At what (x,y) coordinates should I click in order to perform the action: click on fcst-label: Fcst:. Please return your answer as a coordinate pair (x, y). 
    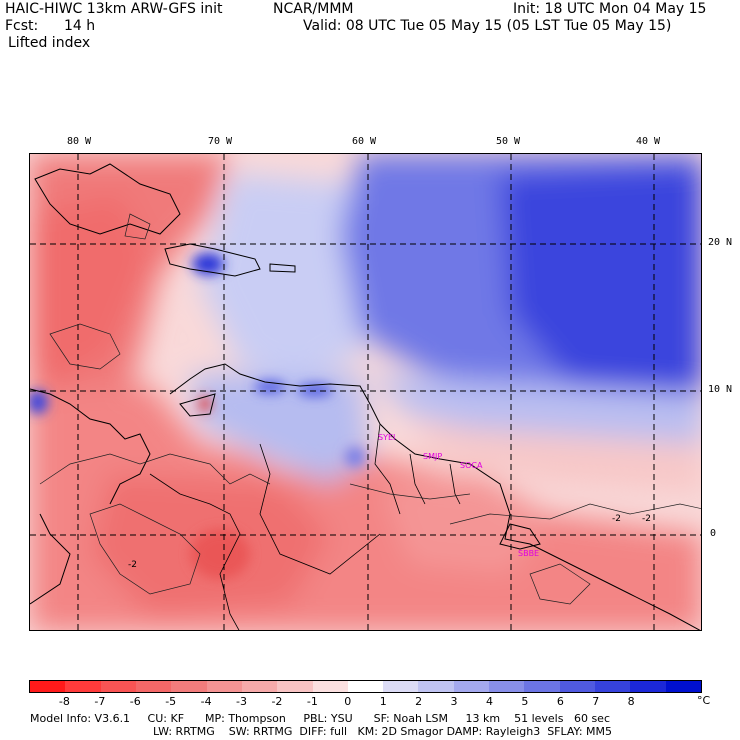
    Looking at the image, I should click on (22, 26).